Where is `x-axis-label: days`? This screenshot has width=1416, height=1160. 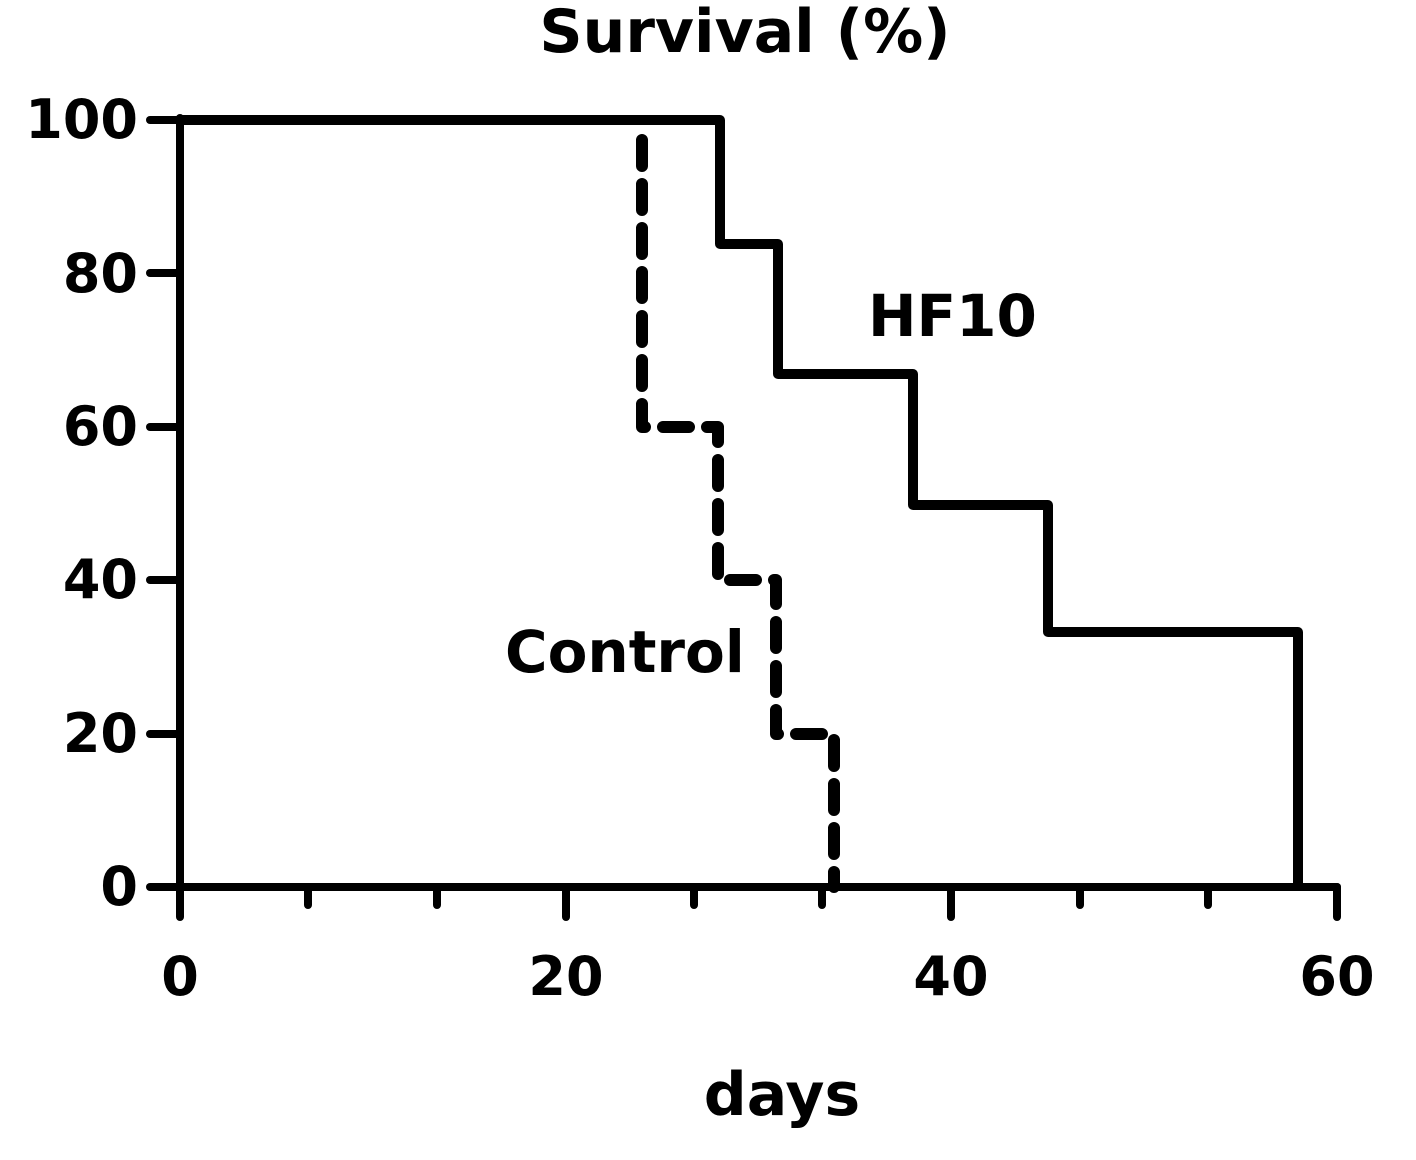
x-axis-label: days is located at coordinates (782, 1095).